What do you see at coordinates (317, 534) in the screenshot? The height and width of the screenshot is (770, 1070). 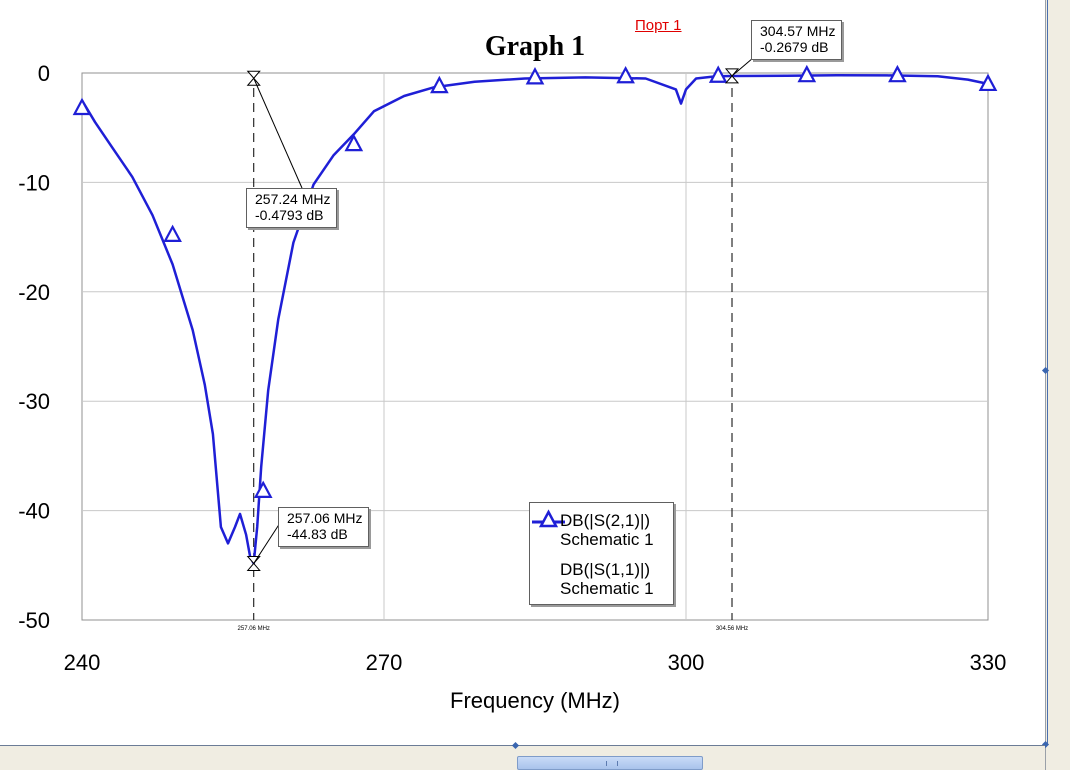 I see `marker-db-text: -44.83 dB` at bounding box center [317, 534].